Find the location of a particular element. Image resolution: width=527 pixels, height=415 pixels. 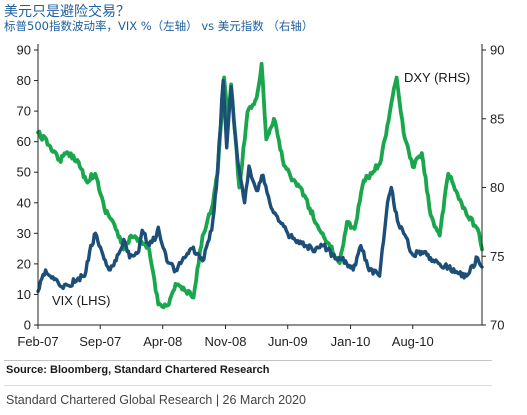

x-tick-label: Apr-08 is located at coordinates (162, 341).